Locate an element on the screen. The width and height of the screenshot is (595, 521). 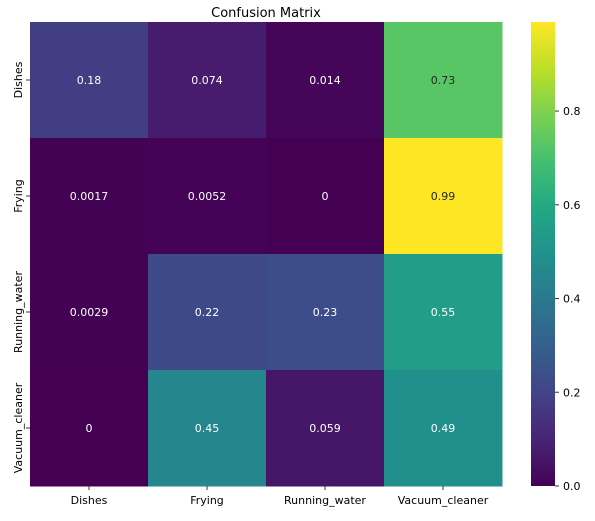
cell-value-label: 0.73 is located at coordinates (443, 80).